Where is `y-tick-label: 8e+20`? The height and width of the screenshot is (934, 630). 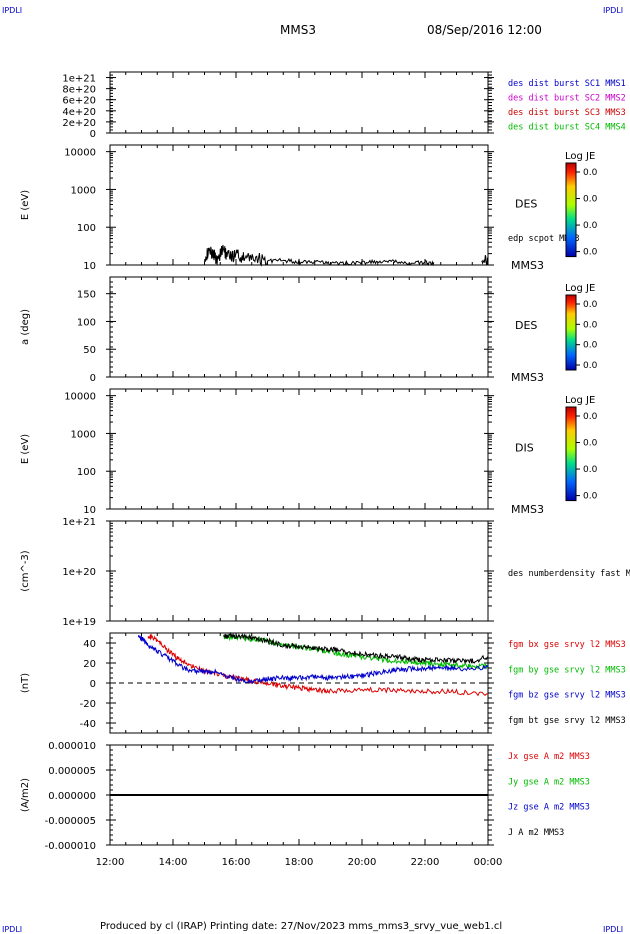
y-tick-label: 8e+20 is located at coordinates (79, 90).